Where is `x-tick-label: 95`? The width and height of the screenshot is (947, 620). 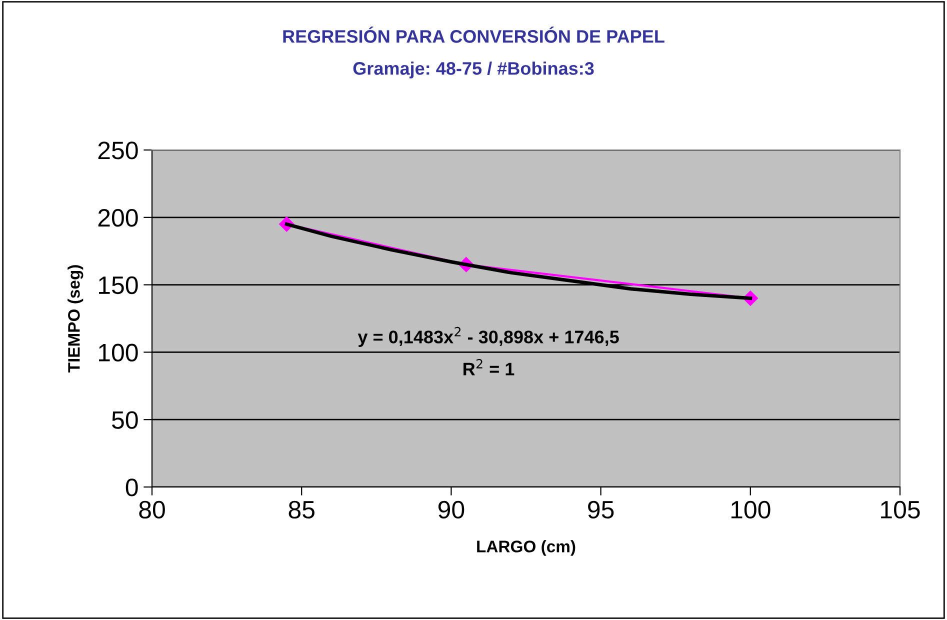 x-tick-label: 95 is located at coordinates (601, 509).